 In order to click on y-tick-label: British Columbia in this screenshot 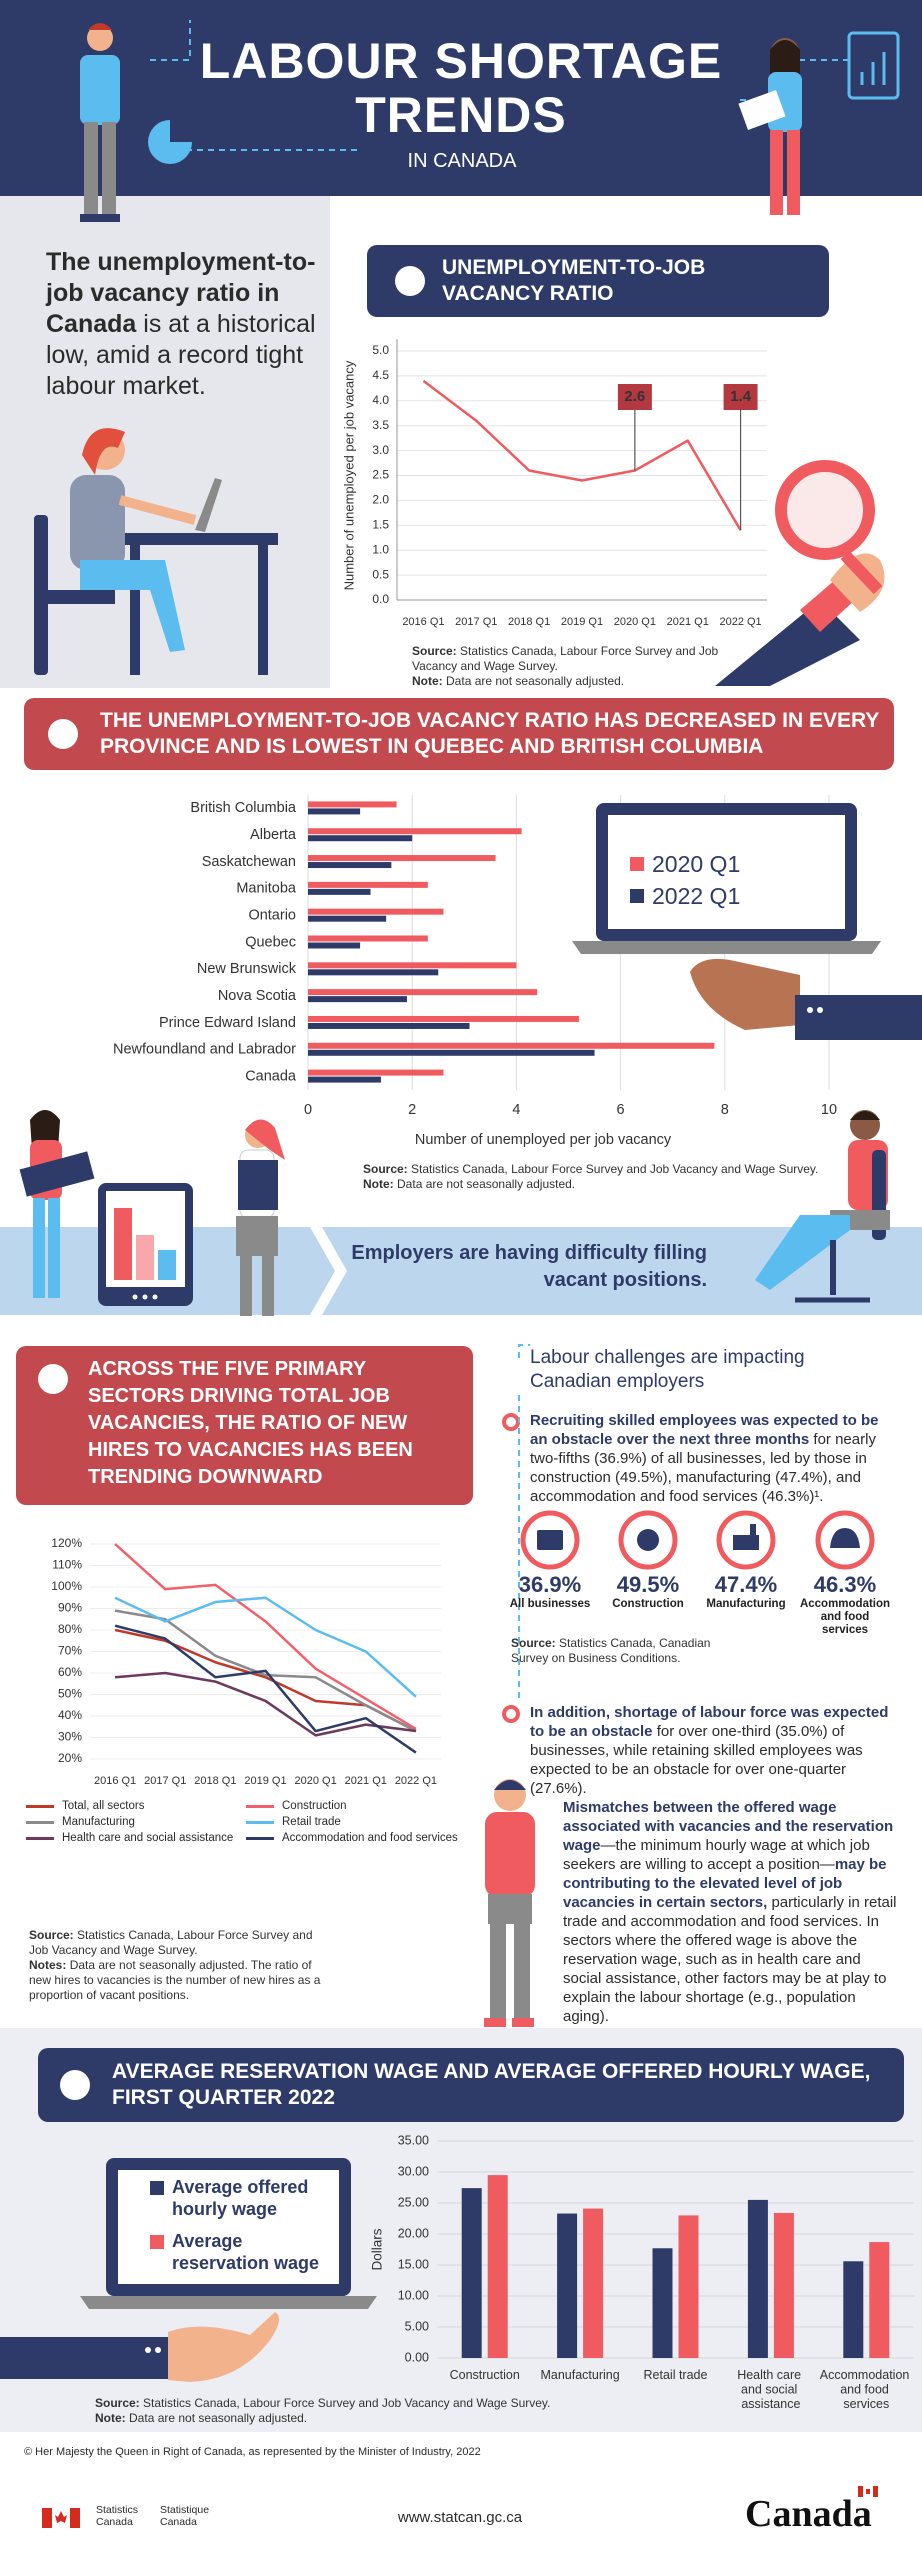, I will do `click(243, 808)`.